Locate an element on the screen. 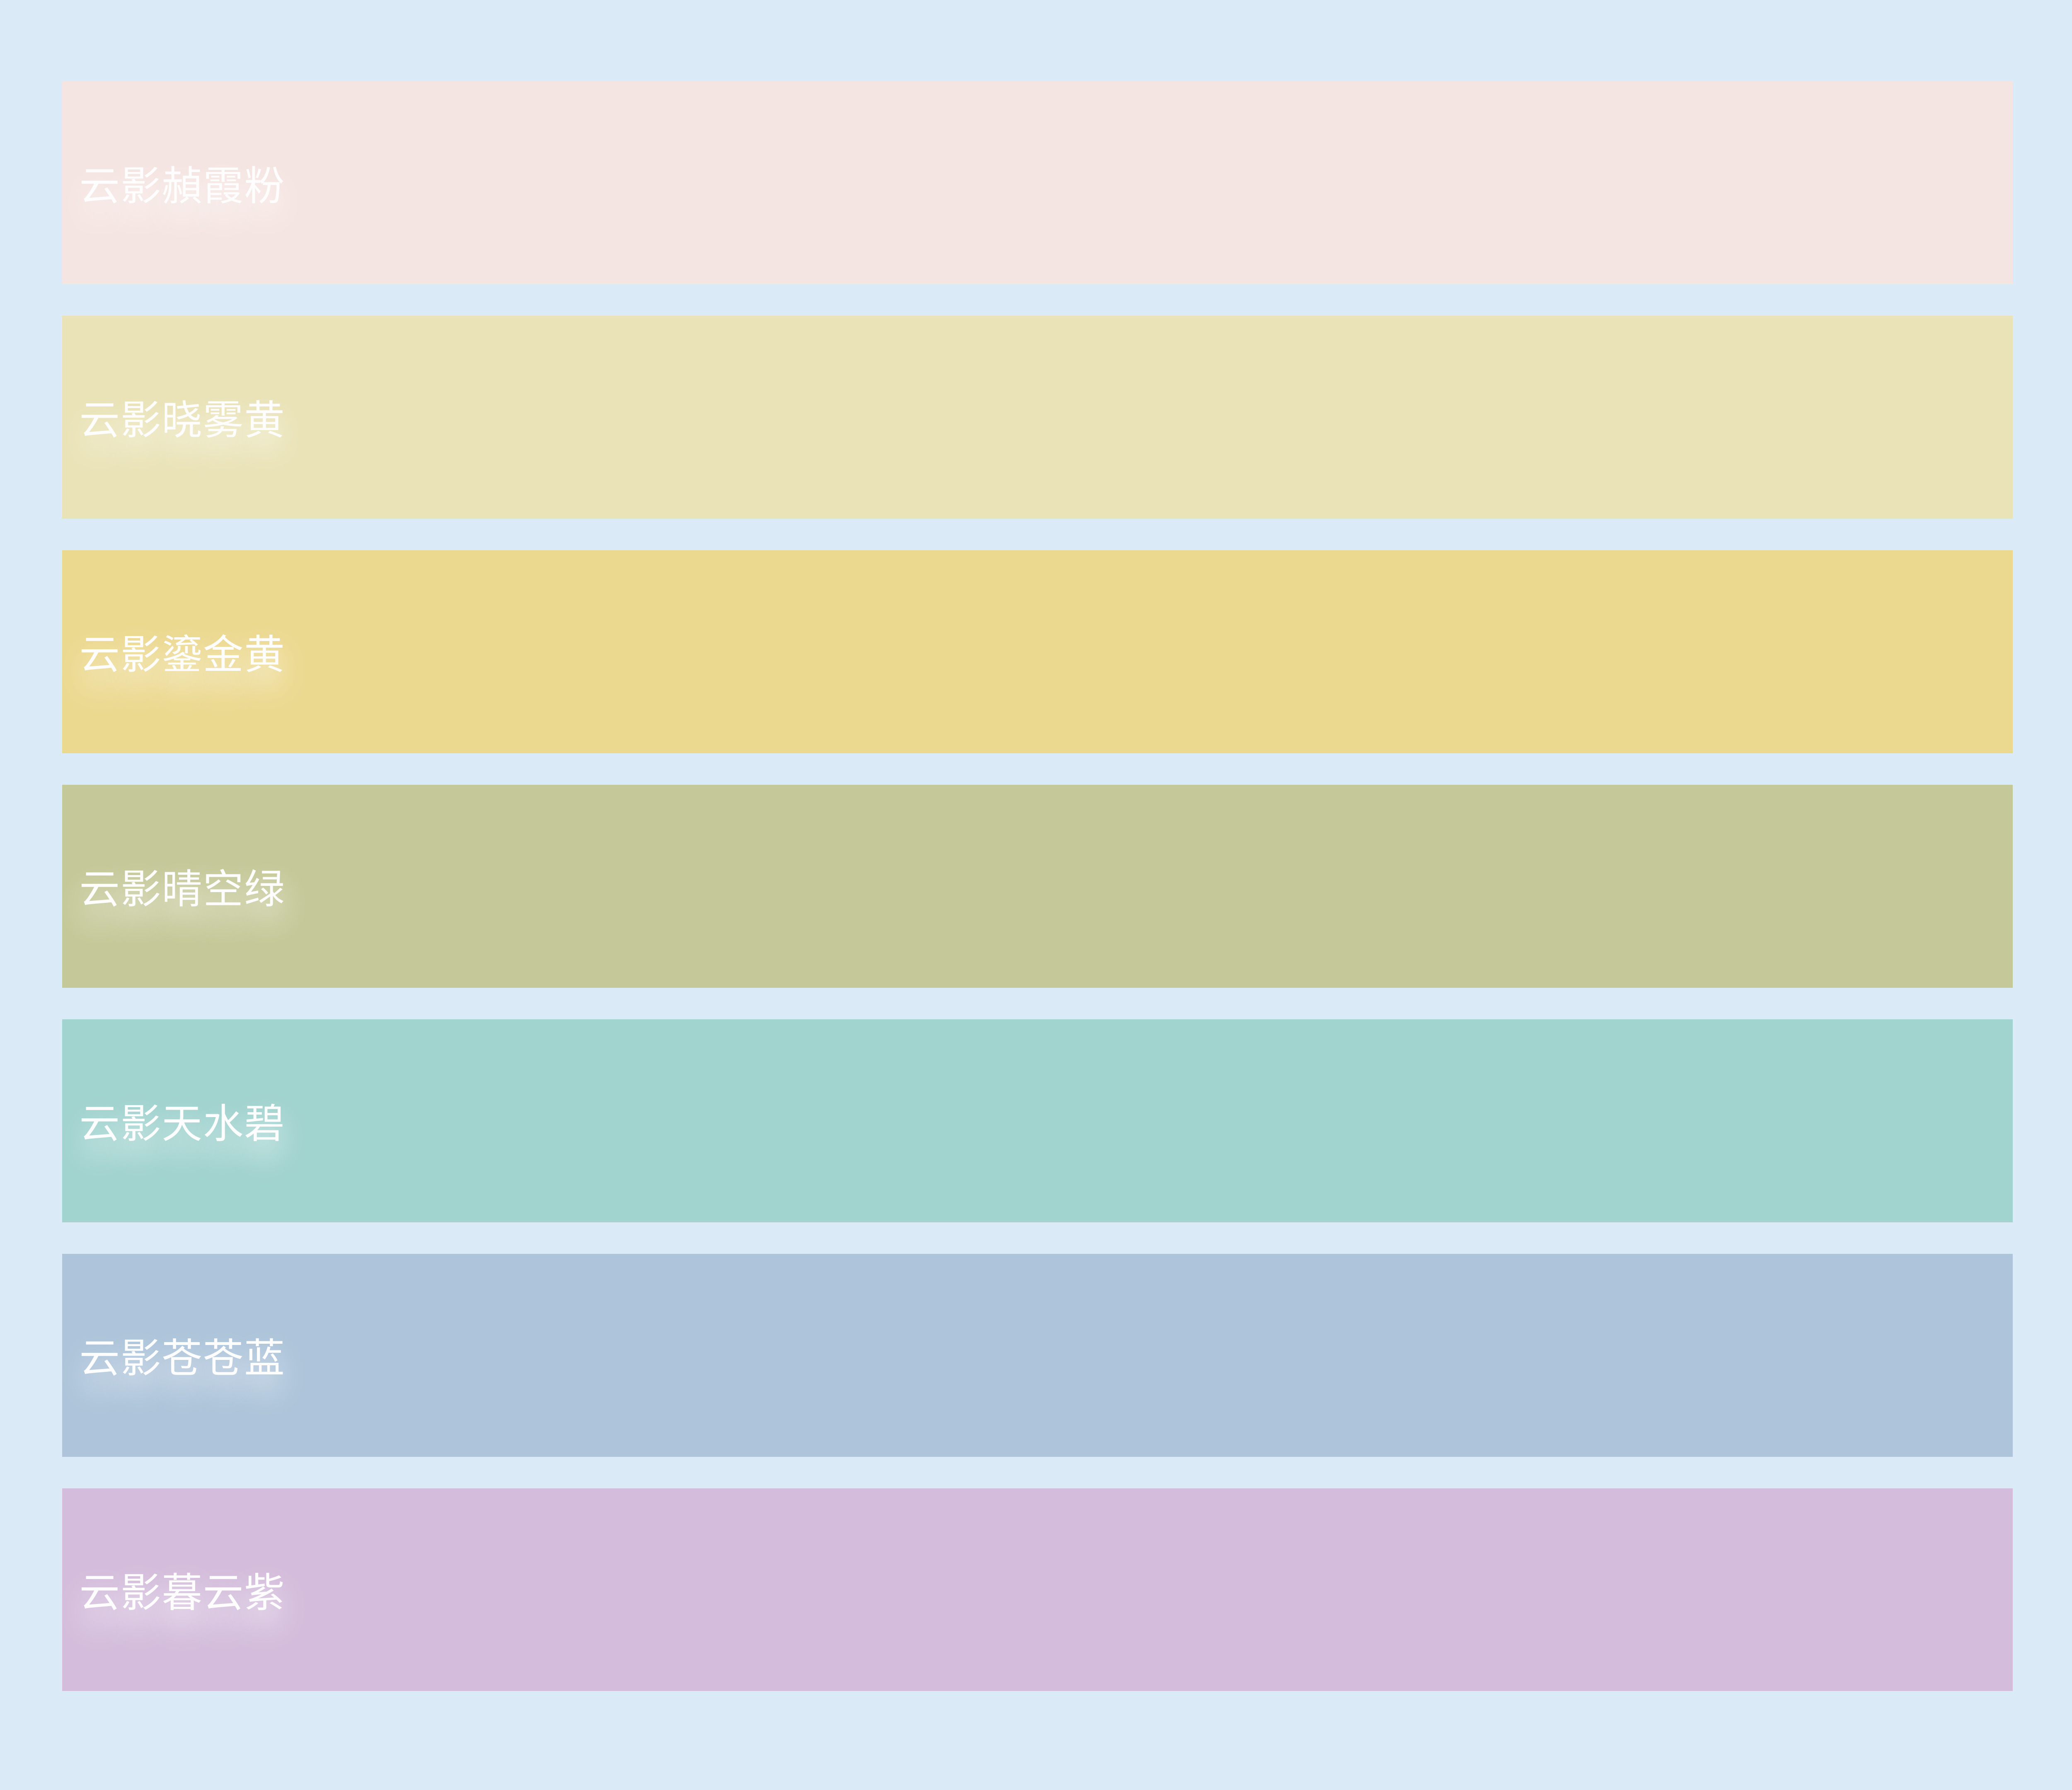 The image size is (2072, 1790). palette-swatch: 云影鎏金黄 is located at coordinates (1037, 652).